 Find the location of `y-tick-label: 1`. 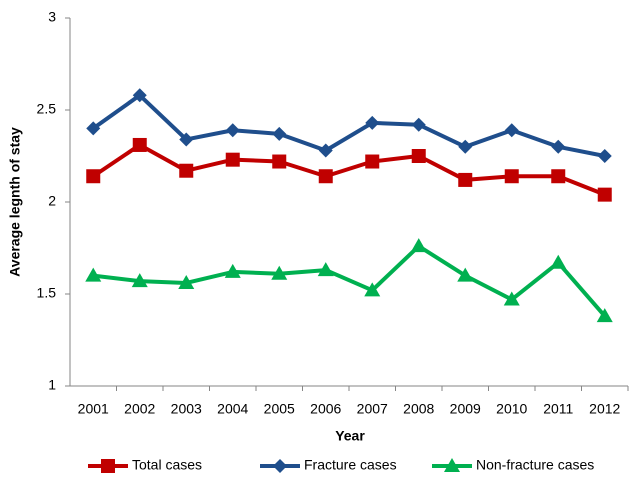

y-tick-label: 1 is located at coordinates (52, 385).